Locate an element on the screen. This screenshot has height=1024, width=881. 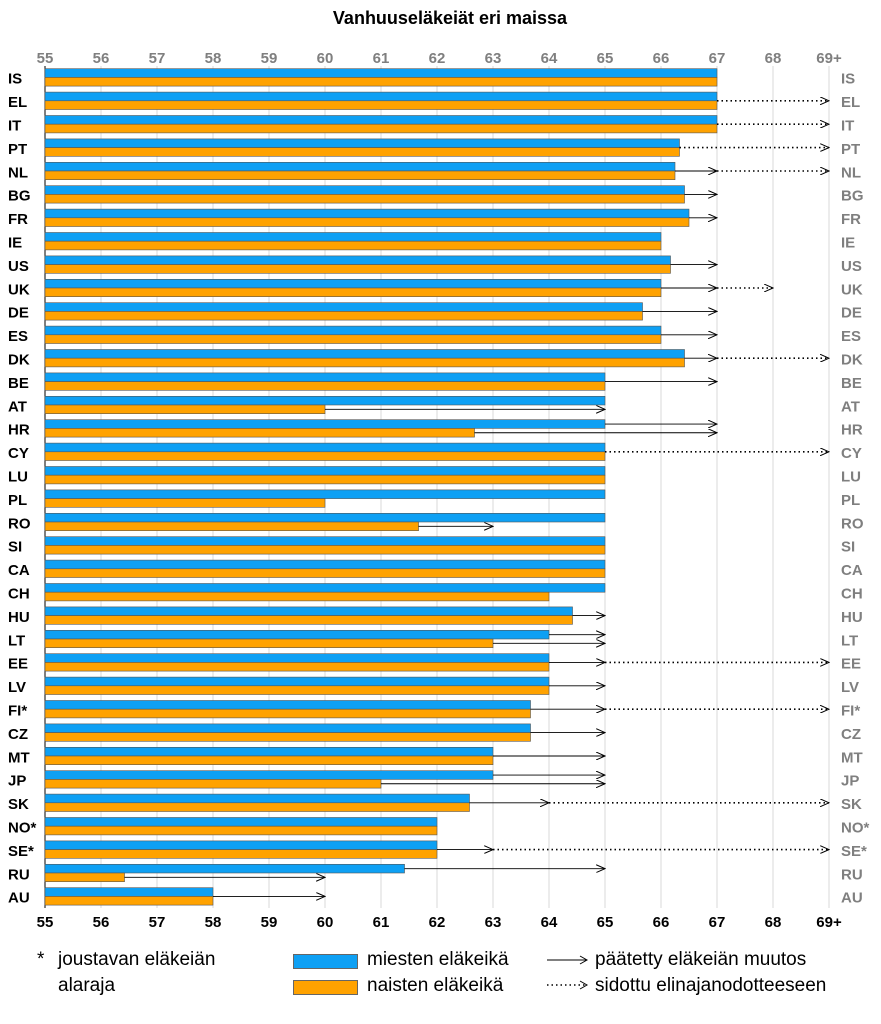
category-label-left: LV is located at coordinates (17, 687).